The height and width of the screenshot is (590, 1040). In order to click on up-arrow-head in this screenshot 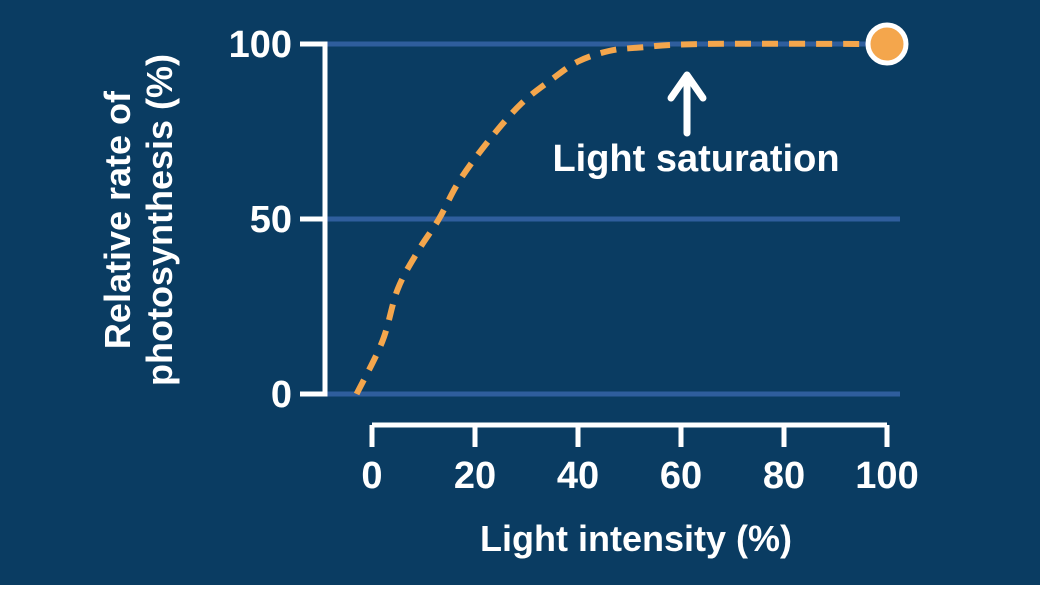, I will do `click(687, 86)`.